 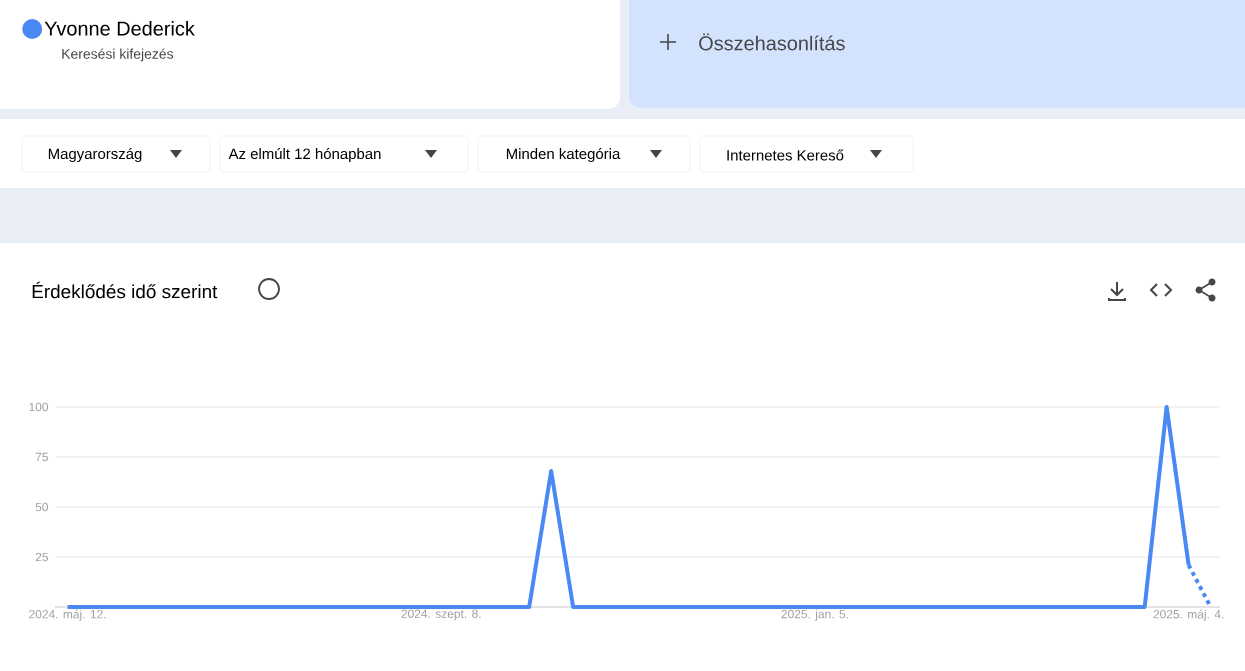 I want to click on x-tick-label: 2025. máj. 4., so click(x=1188, y=615).